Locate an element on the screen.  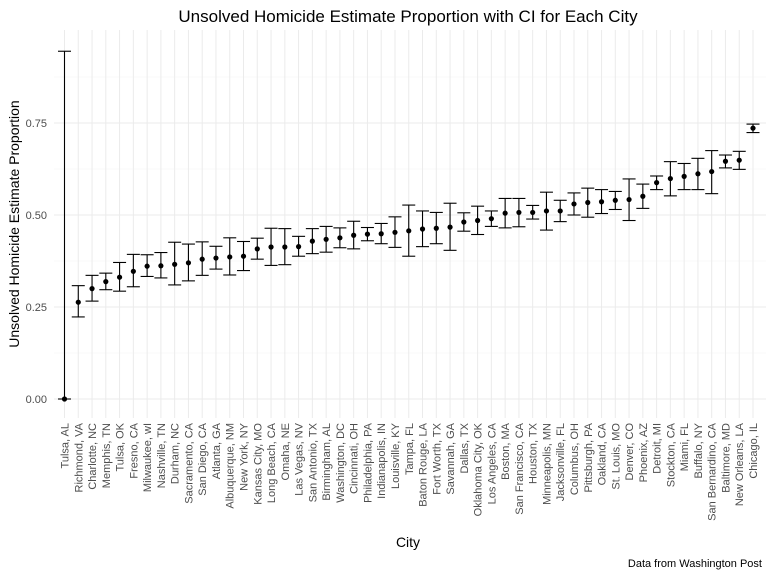
y-tick-label: 0.25 is located at coordinates (36, 308).